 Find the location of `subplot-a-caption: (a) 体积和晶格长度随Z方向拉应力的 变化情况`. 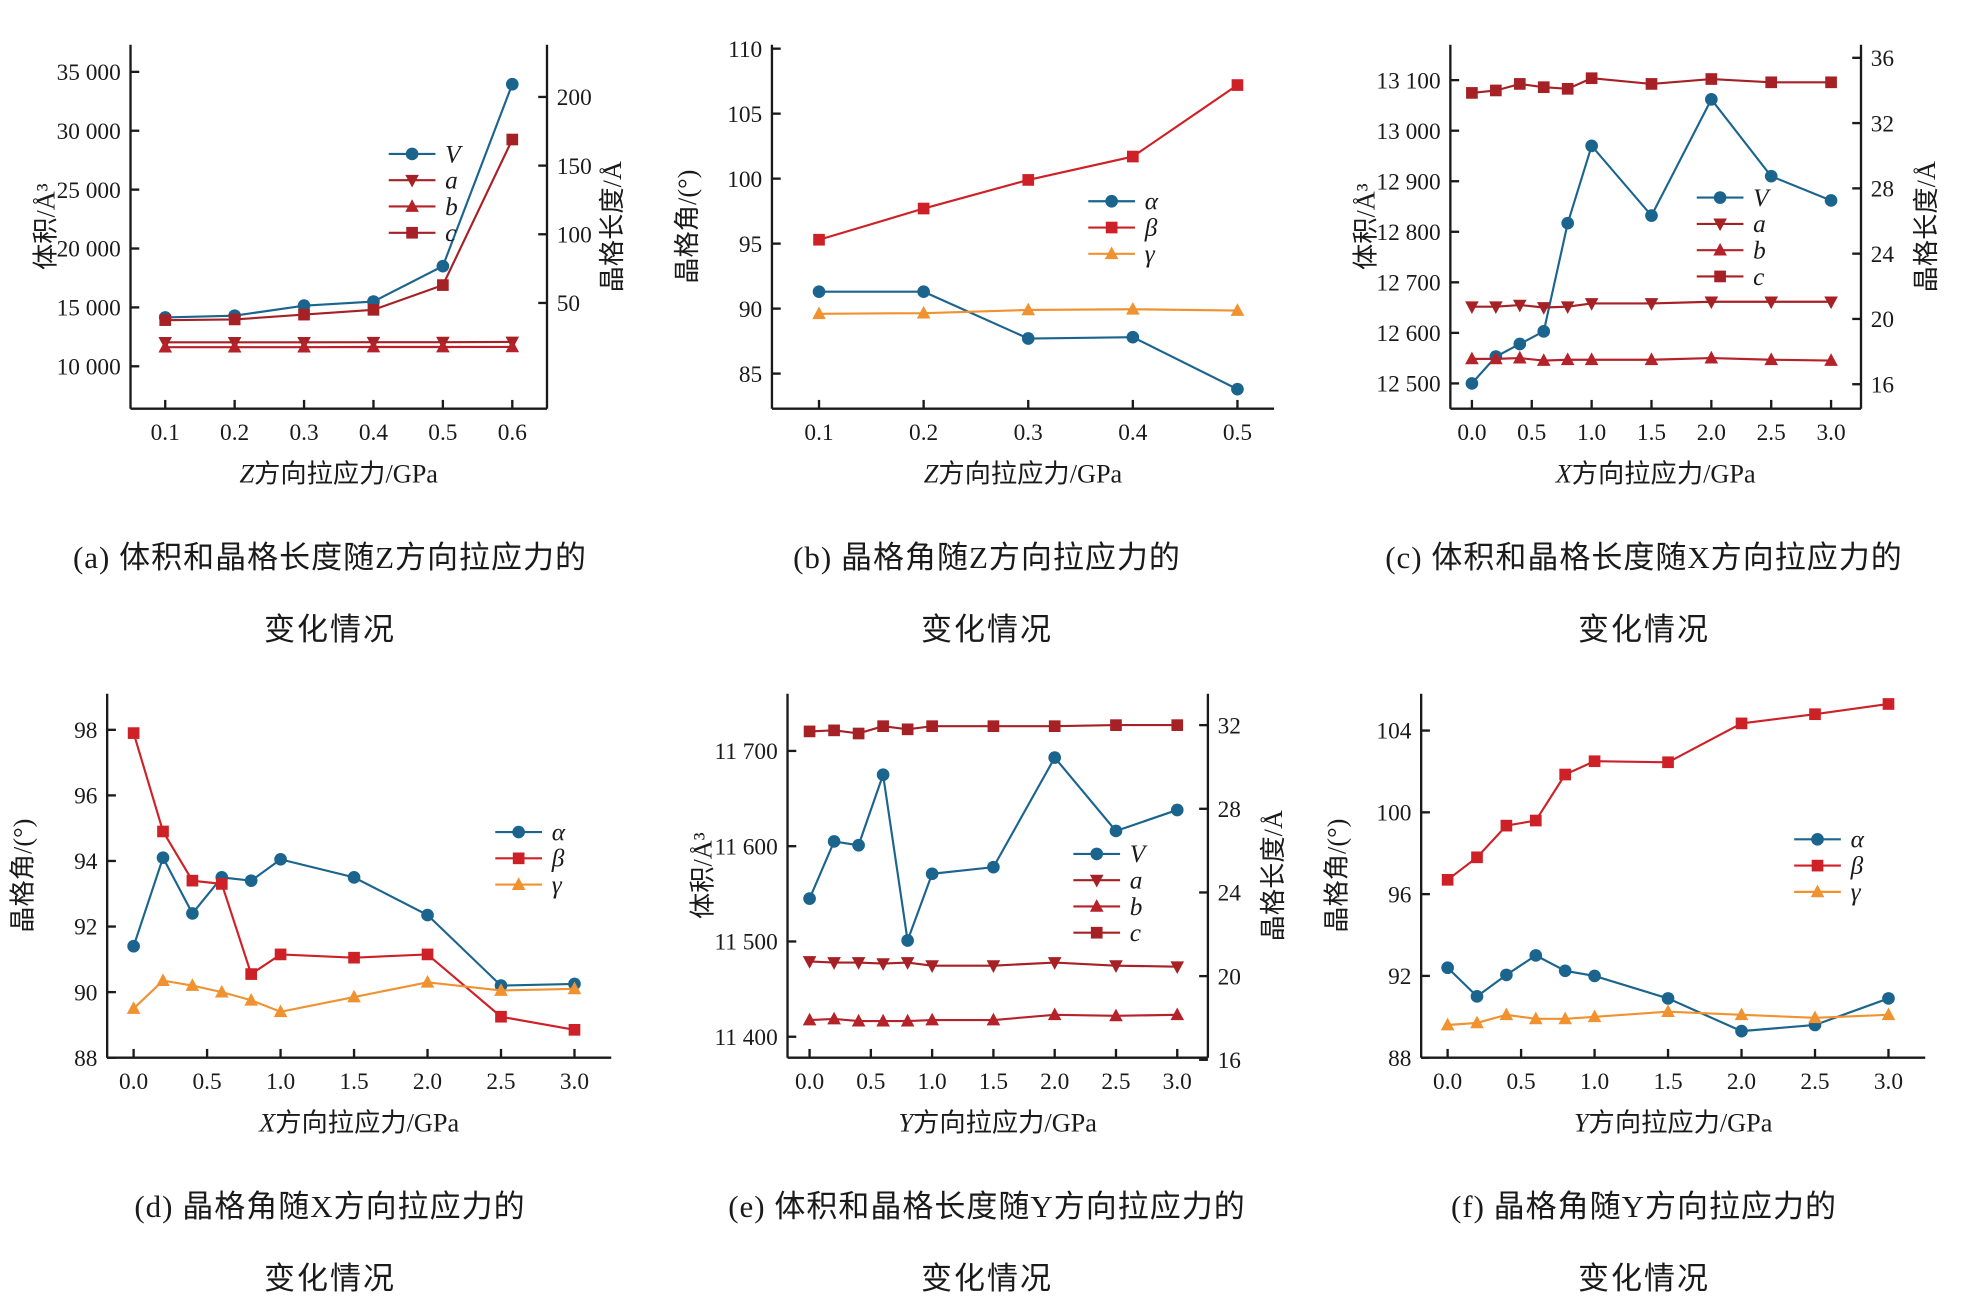

subplot-a-caption: (a) 体积和晶格长度随Z方向拉应力的 变化情况 is located at coordinates (330, 577).